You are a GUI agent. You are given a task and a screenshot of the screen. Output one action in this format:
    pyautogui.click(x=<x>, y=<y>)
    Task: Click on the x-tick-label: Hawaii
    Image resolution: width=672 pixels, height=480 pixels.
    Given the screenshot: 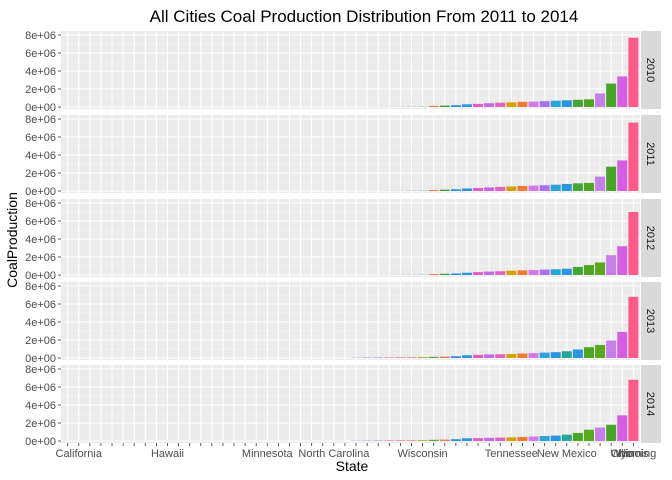 What is the action you would take?
    pyautogui.click(x=167, y=454)
    